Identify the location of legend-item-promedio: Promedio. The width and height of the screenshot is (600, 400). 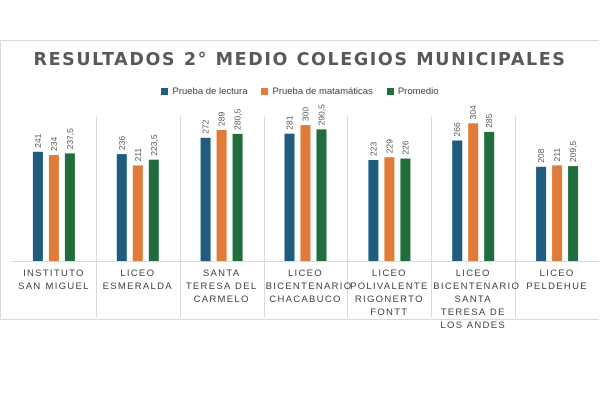
(412, 91).